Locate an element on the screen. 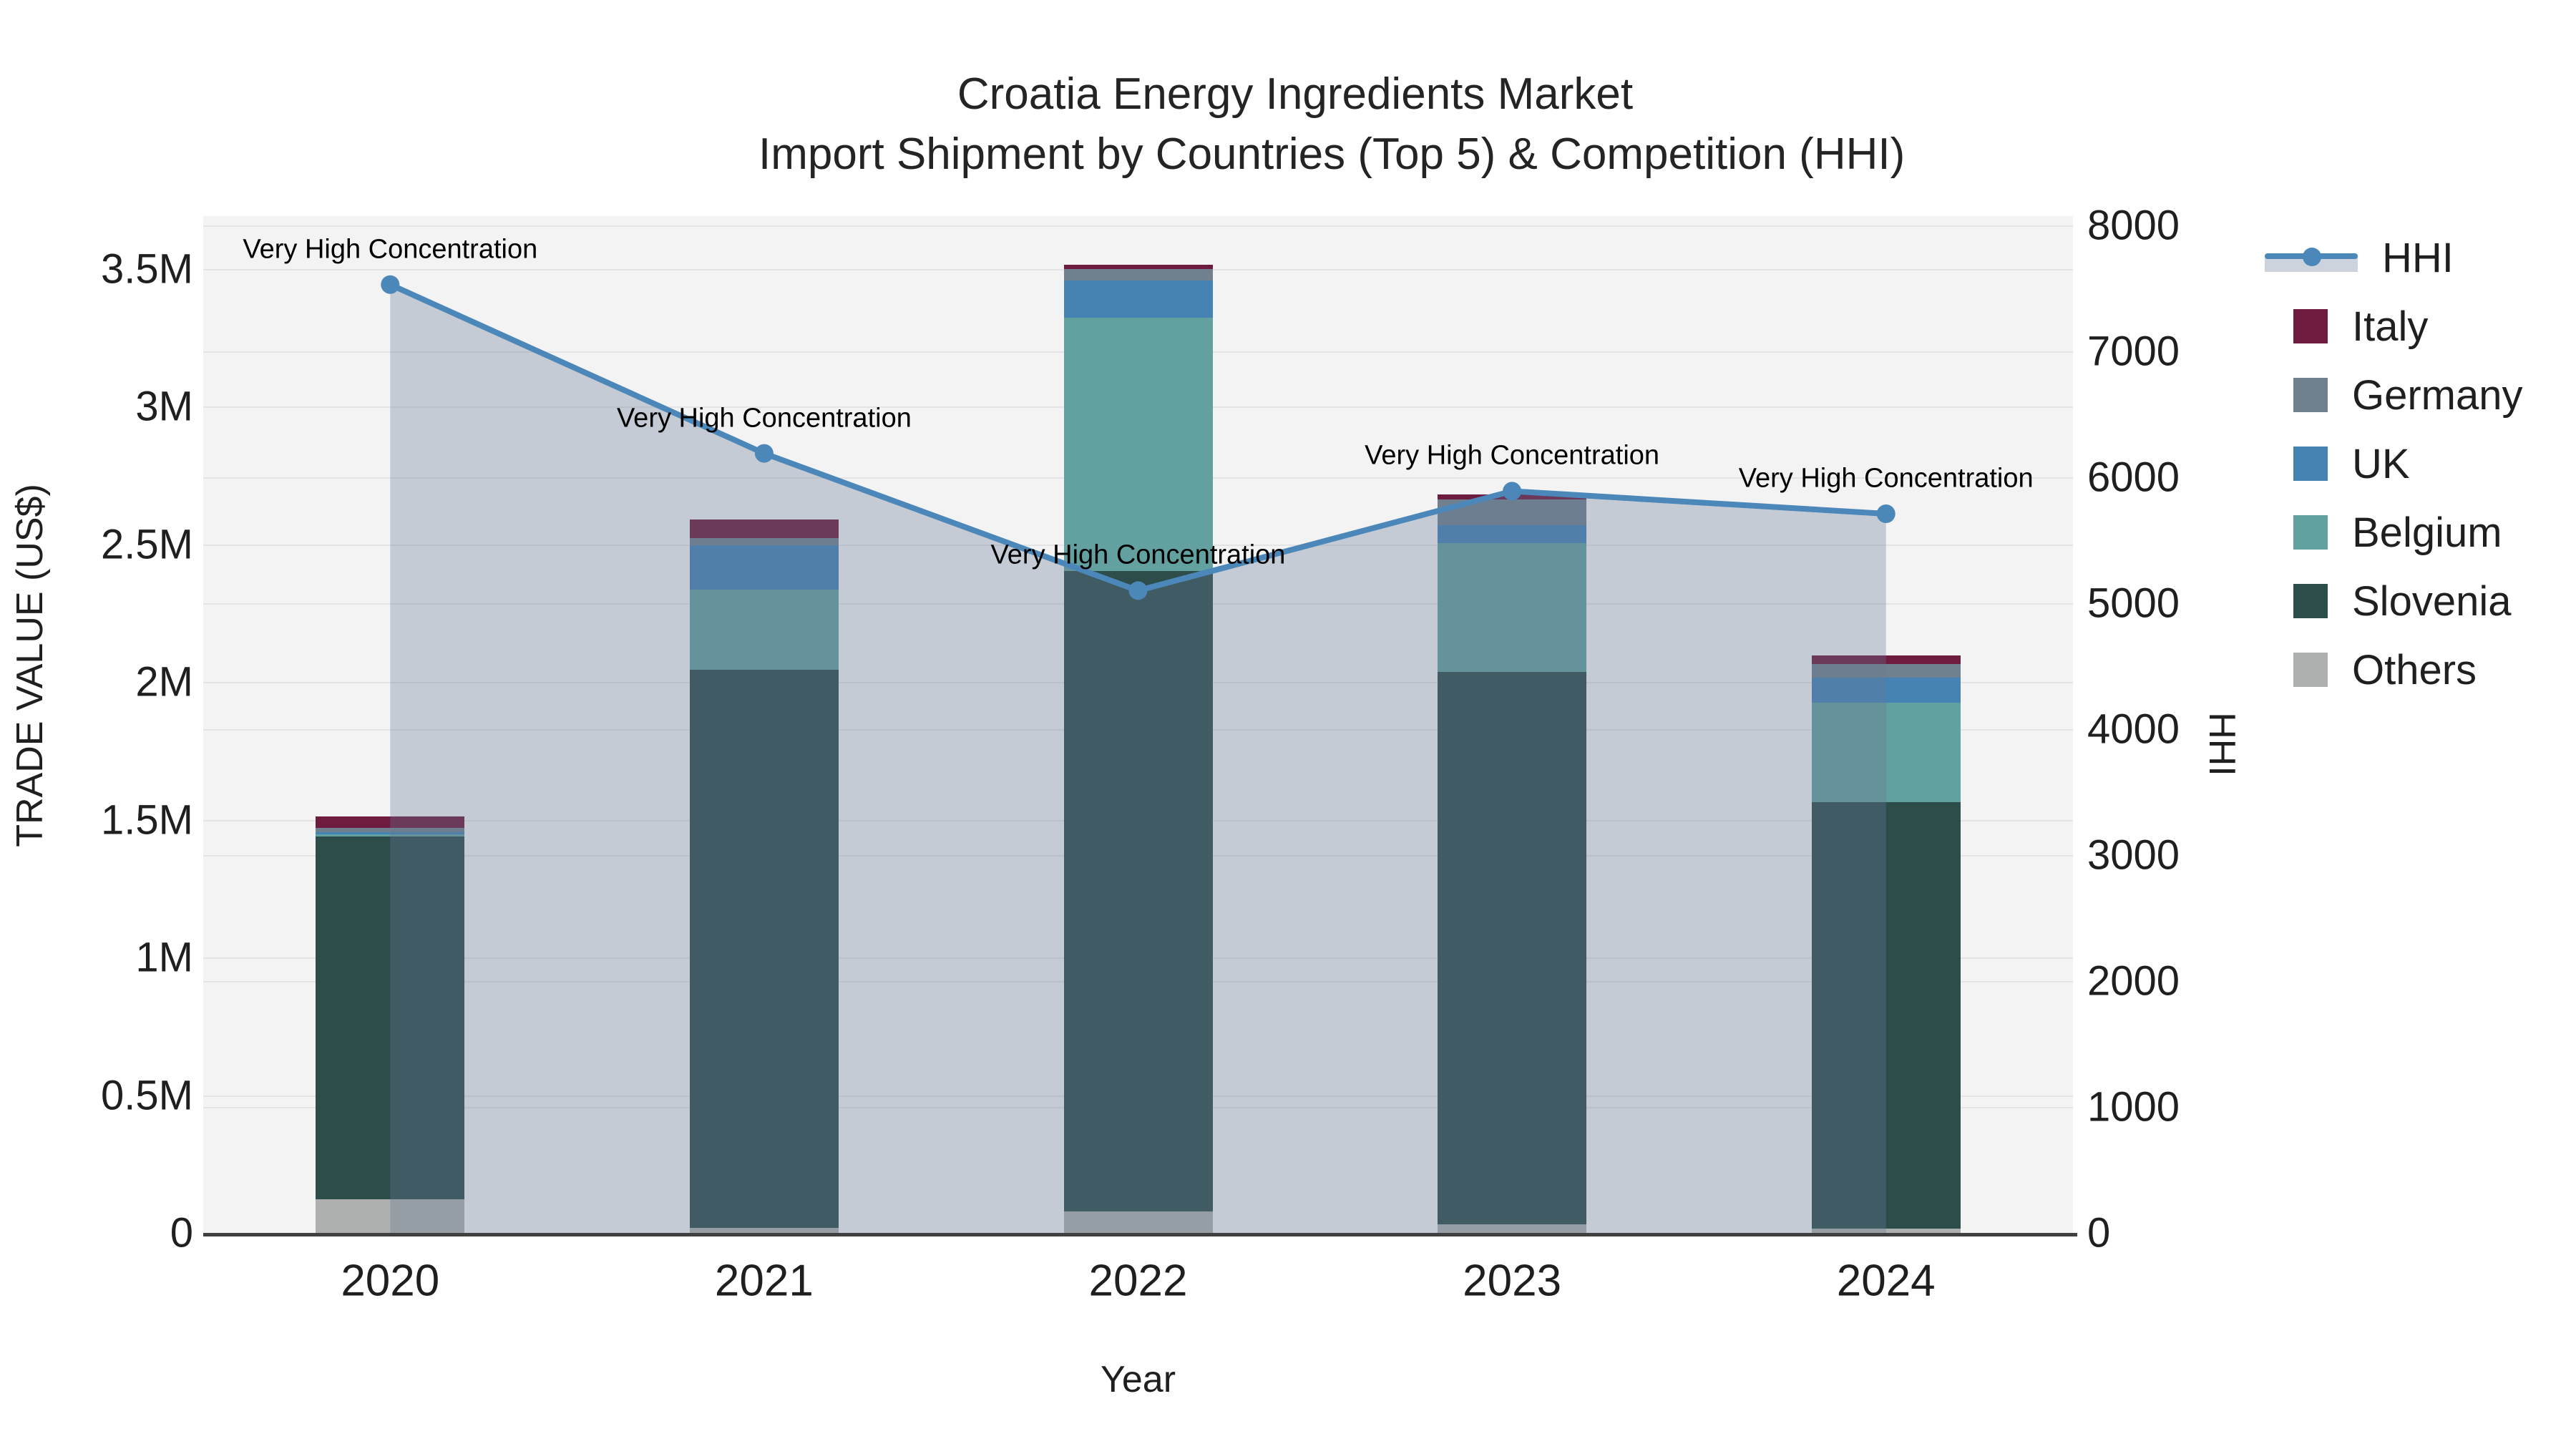 The image size is (2576, 1449). bar-2024-italy is located at coordinates (1886, 659).